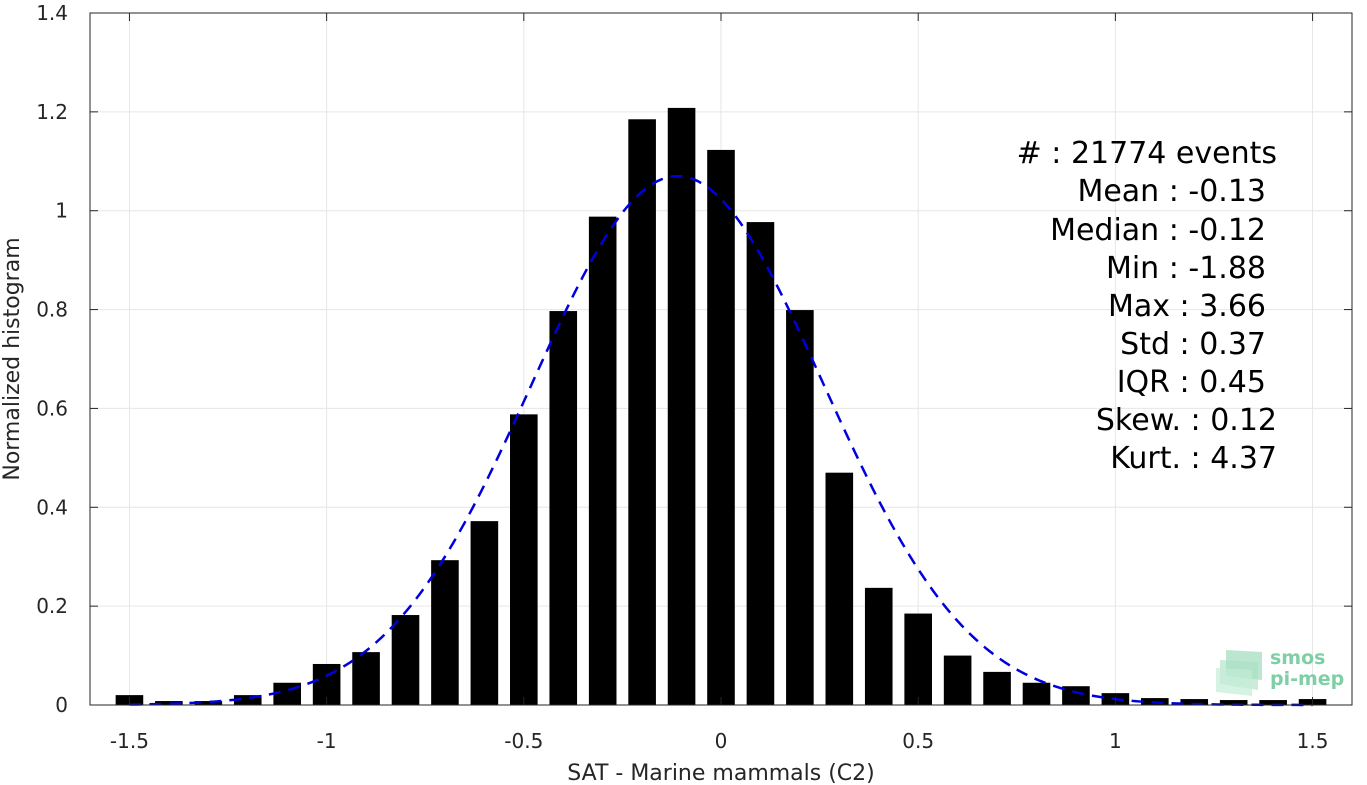 Image resolution: width=1367 pixels, height=785 pixels. Describe the element at coordinates (1158, 230) in the screenshot. I see `stats-median: Median : -0.12` at that location.